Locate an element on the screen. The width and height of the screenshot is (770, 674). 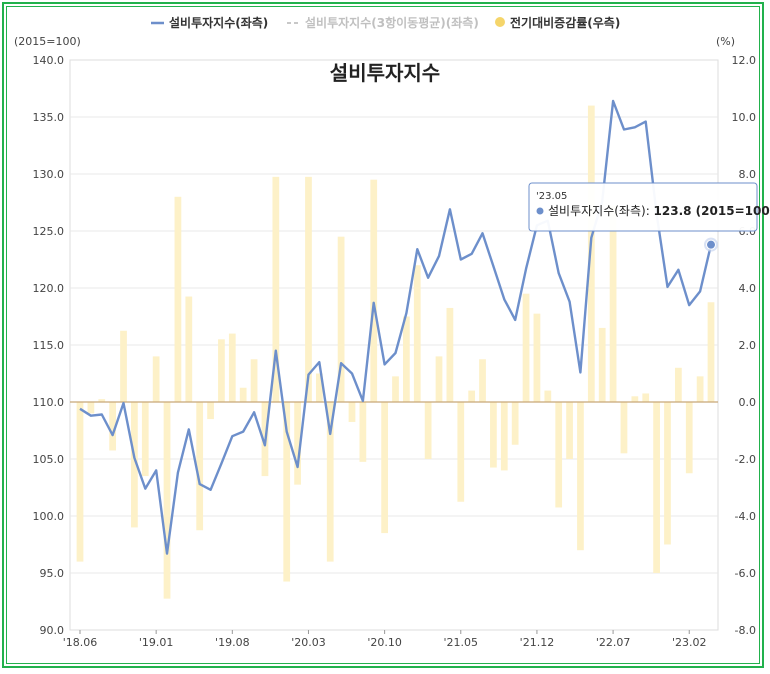
legend-item-index: 설비투자지수(좌측) is located at coordinates (209, 22).